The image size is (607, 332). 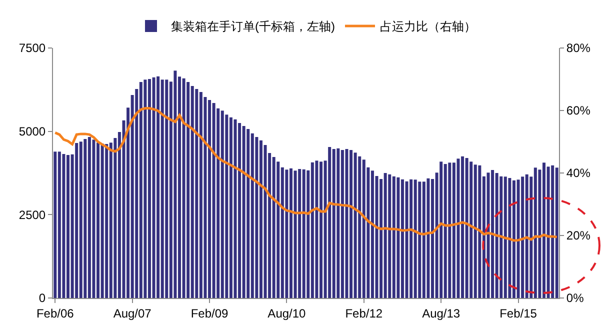 What do you see at coordinates (32, 215) in the screenshot?
I see `y-tick-label: 2500` at bounding box center [32, 215].